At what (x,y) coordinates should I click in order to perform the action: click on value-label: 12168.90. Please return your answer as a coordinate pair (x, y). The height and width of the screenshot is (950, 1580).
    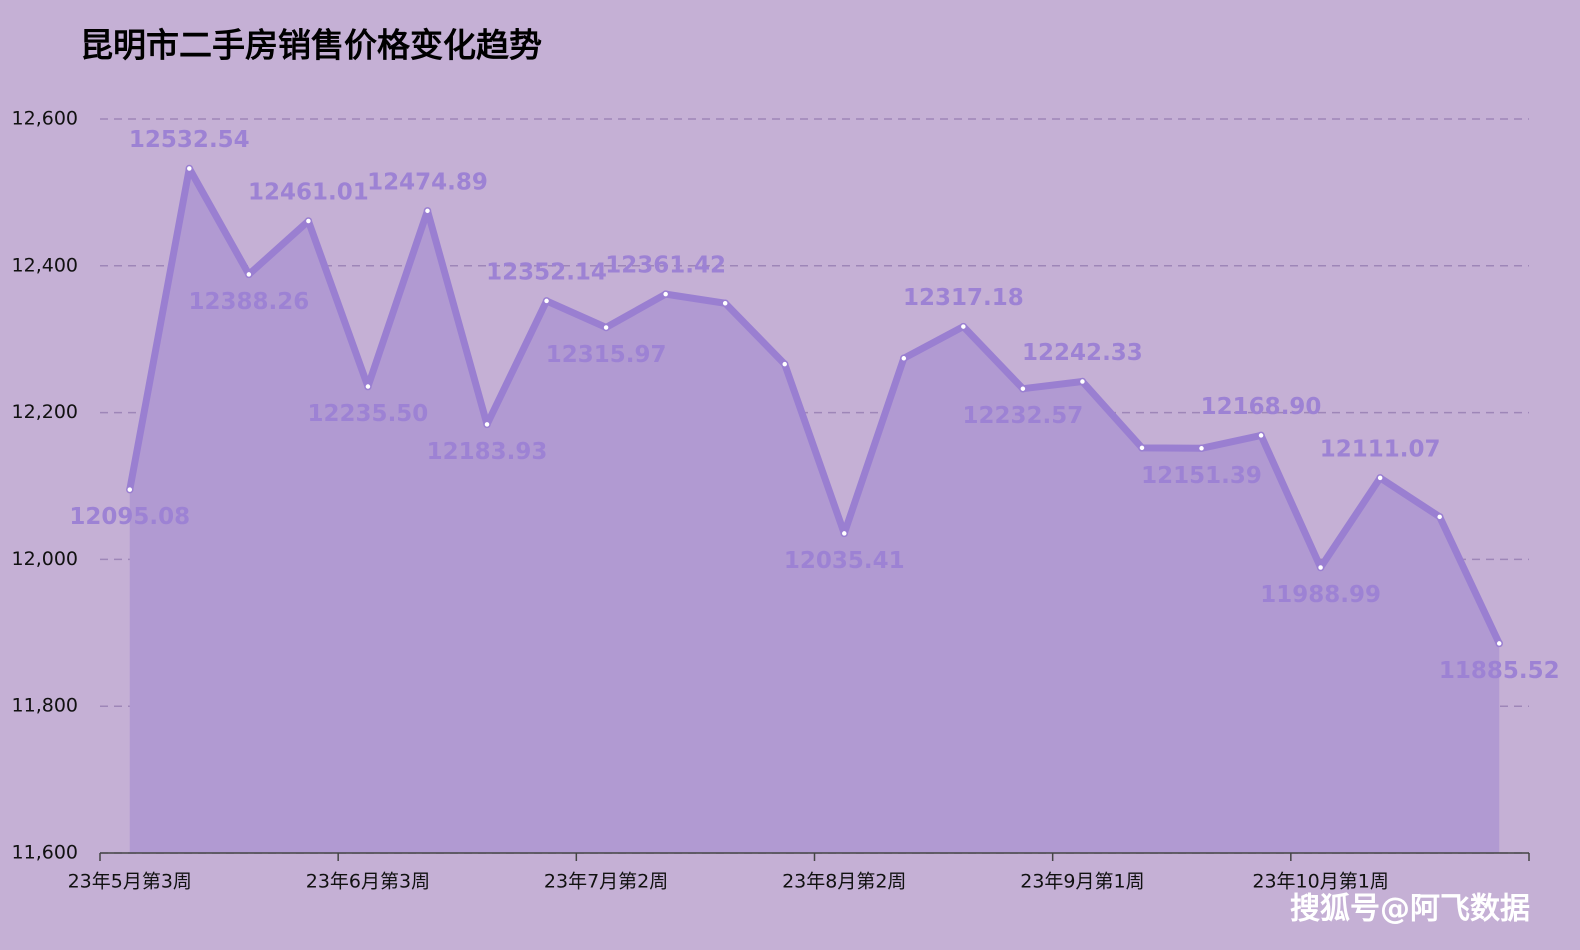
    Looking at the image, I should click on (1261, 407).